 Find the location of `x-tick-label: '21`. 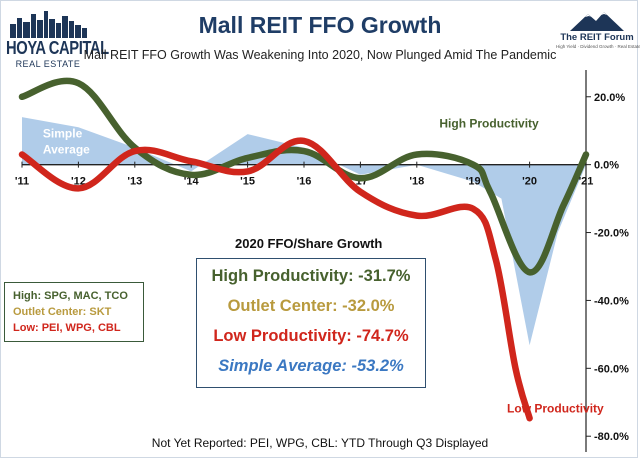

x-tick-label: '21 is located at coordinates (586, 182).